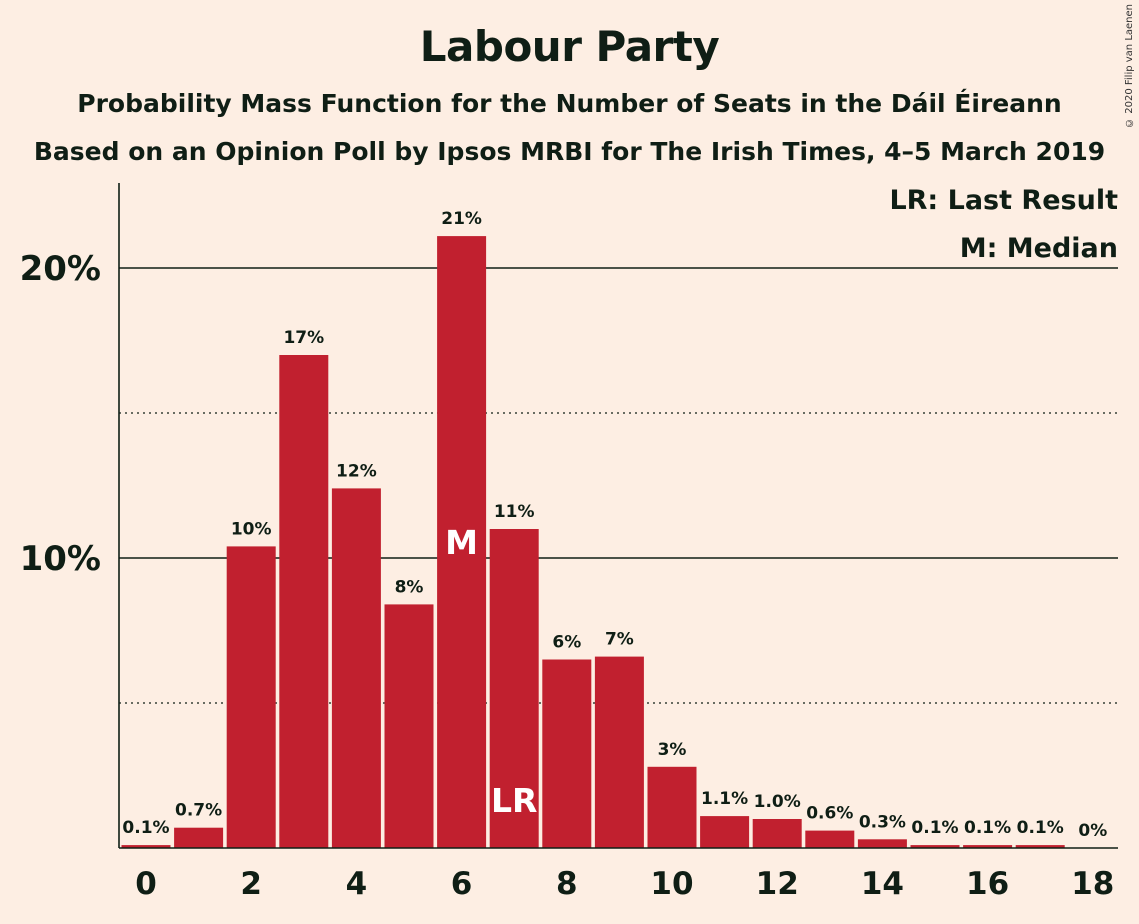 The height and width of the screenshot is (924, 1139). Describe the element at coordinates (409, 587) in the screenshot. I see `bar-value-label: 8%` at that location.